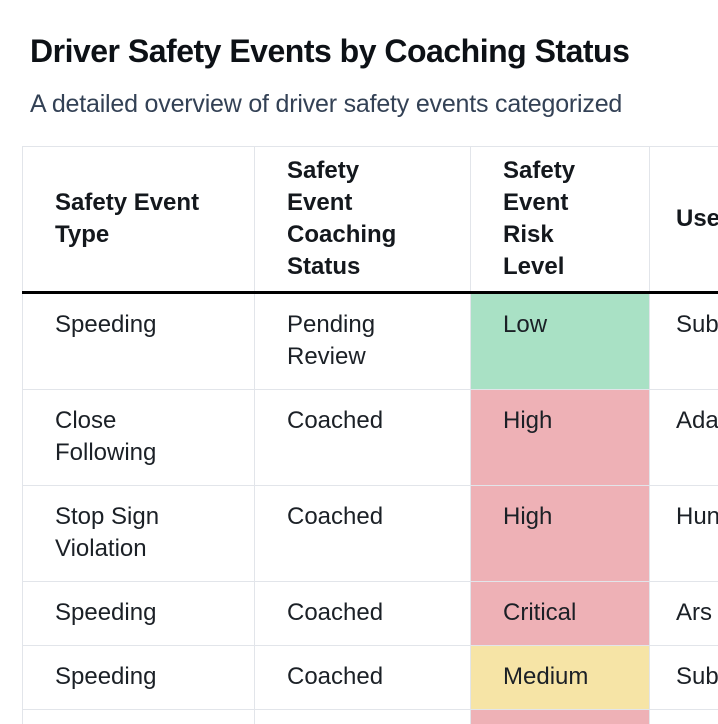  I want to click on col-header-user: User, so click(683, 220).